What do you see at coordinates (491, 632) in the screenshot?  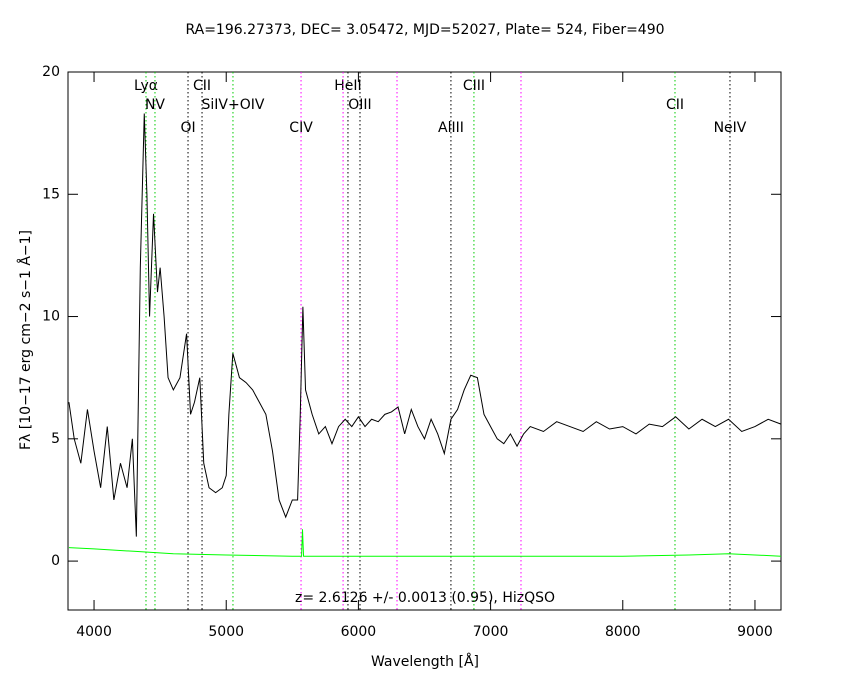 I see `x-tick-label: 7000` at bounding box center [491, 632].